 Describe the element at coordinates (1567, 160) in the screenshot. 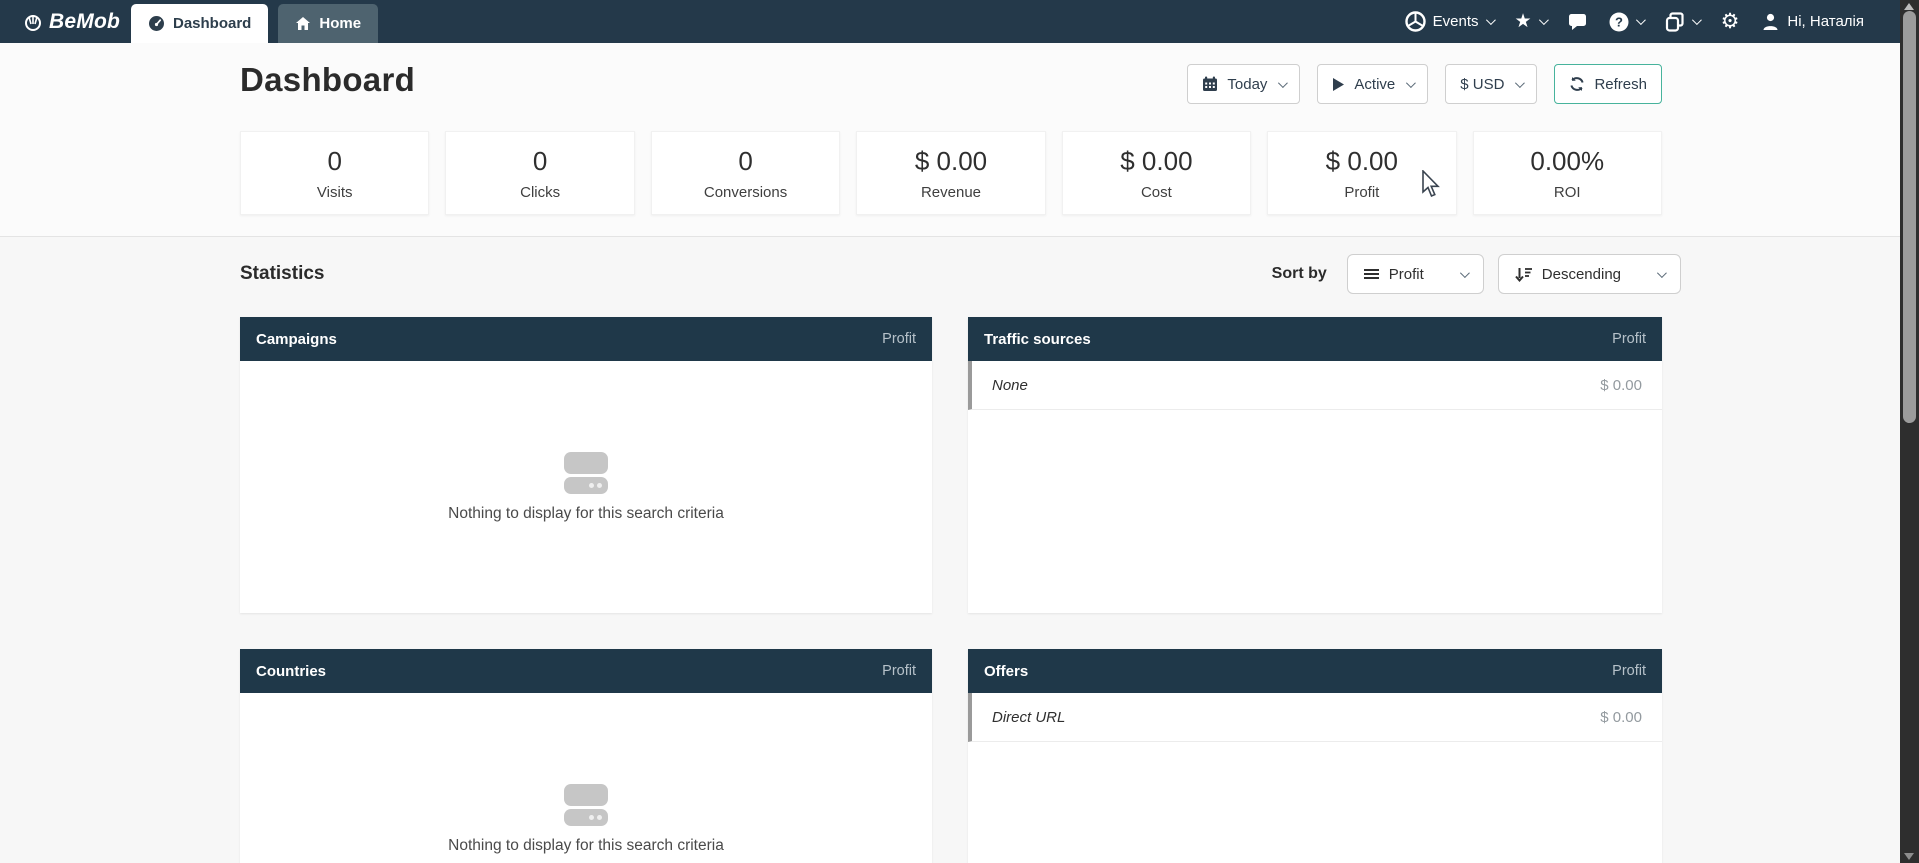

I see `kpi-value: 0.00%` at that location.